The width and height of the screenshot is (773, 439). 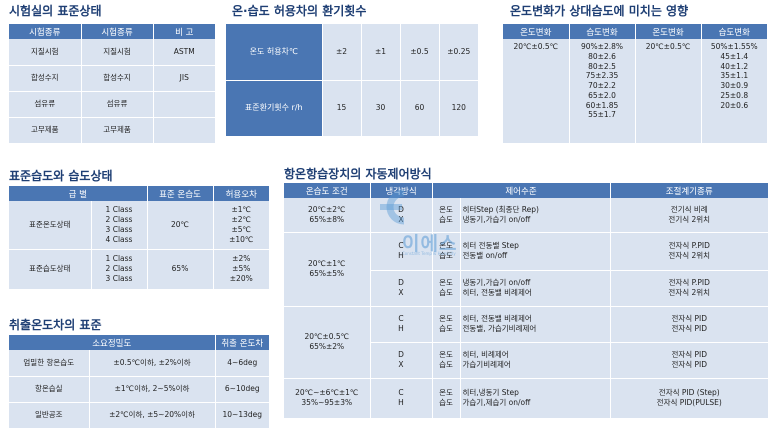 What do you see at coordinates (500, 209) in the screenshot?
I see `list-item: 히터Step (최종단 Rep)` at bounding box center [500, 209].